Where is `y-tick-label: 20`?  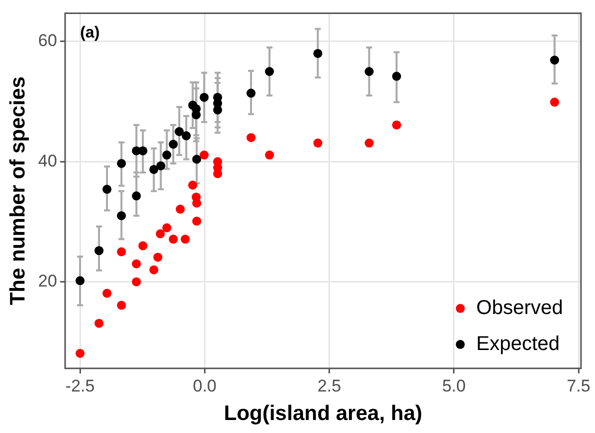 y-tick-label: 20 is located at coordinates (48, 281).